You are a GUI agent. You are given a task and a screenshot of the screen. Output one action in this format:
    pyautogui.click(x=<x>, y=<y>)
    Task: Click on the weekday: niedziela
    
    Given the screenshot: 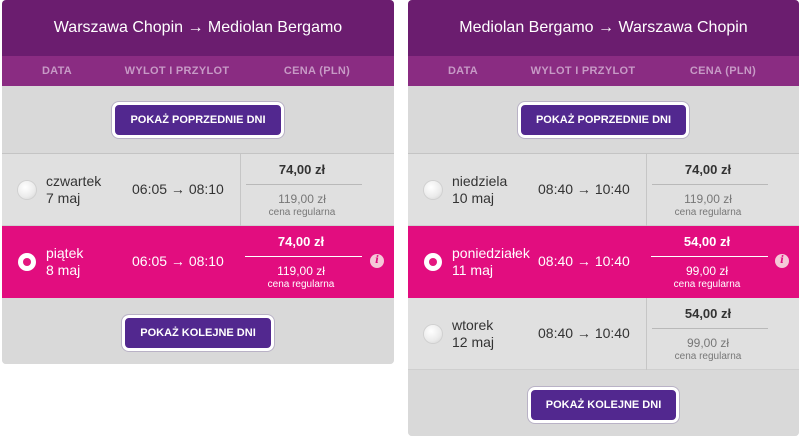 What is the action you would take?
    pyautogui.click(x=480, y=181)
    